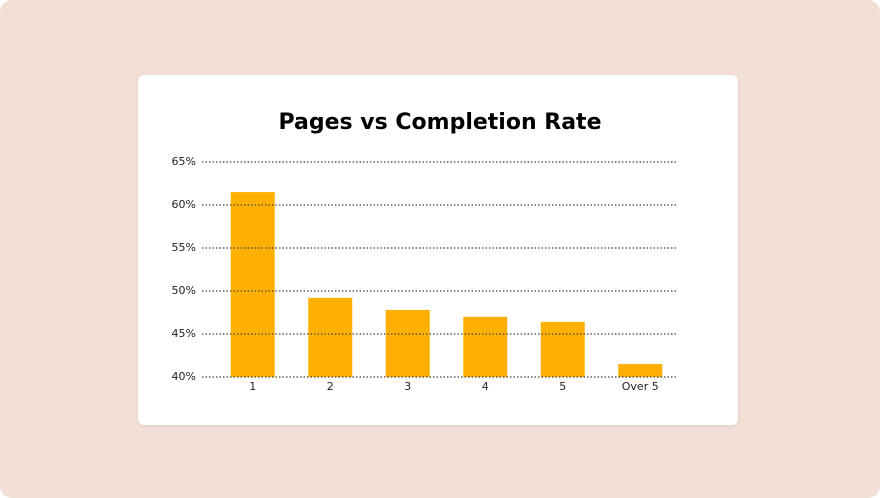 Image resolution: width=880 pixels, height=498 pixels. I want to click on y-tick-label: 45%, so click(184, 333).